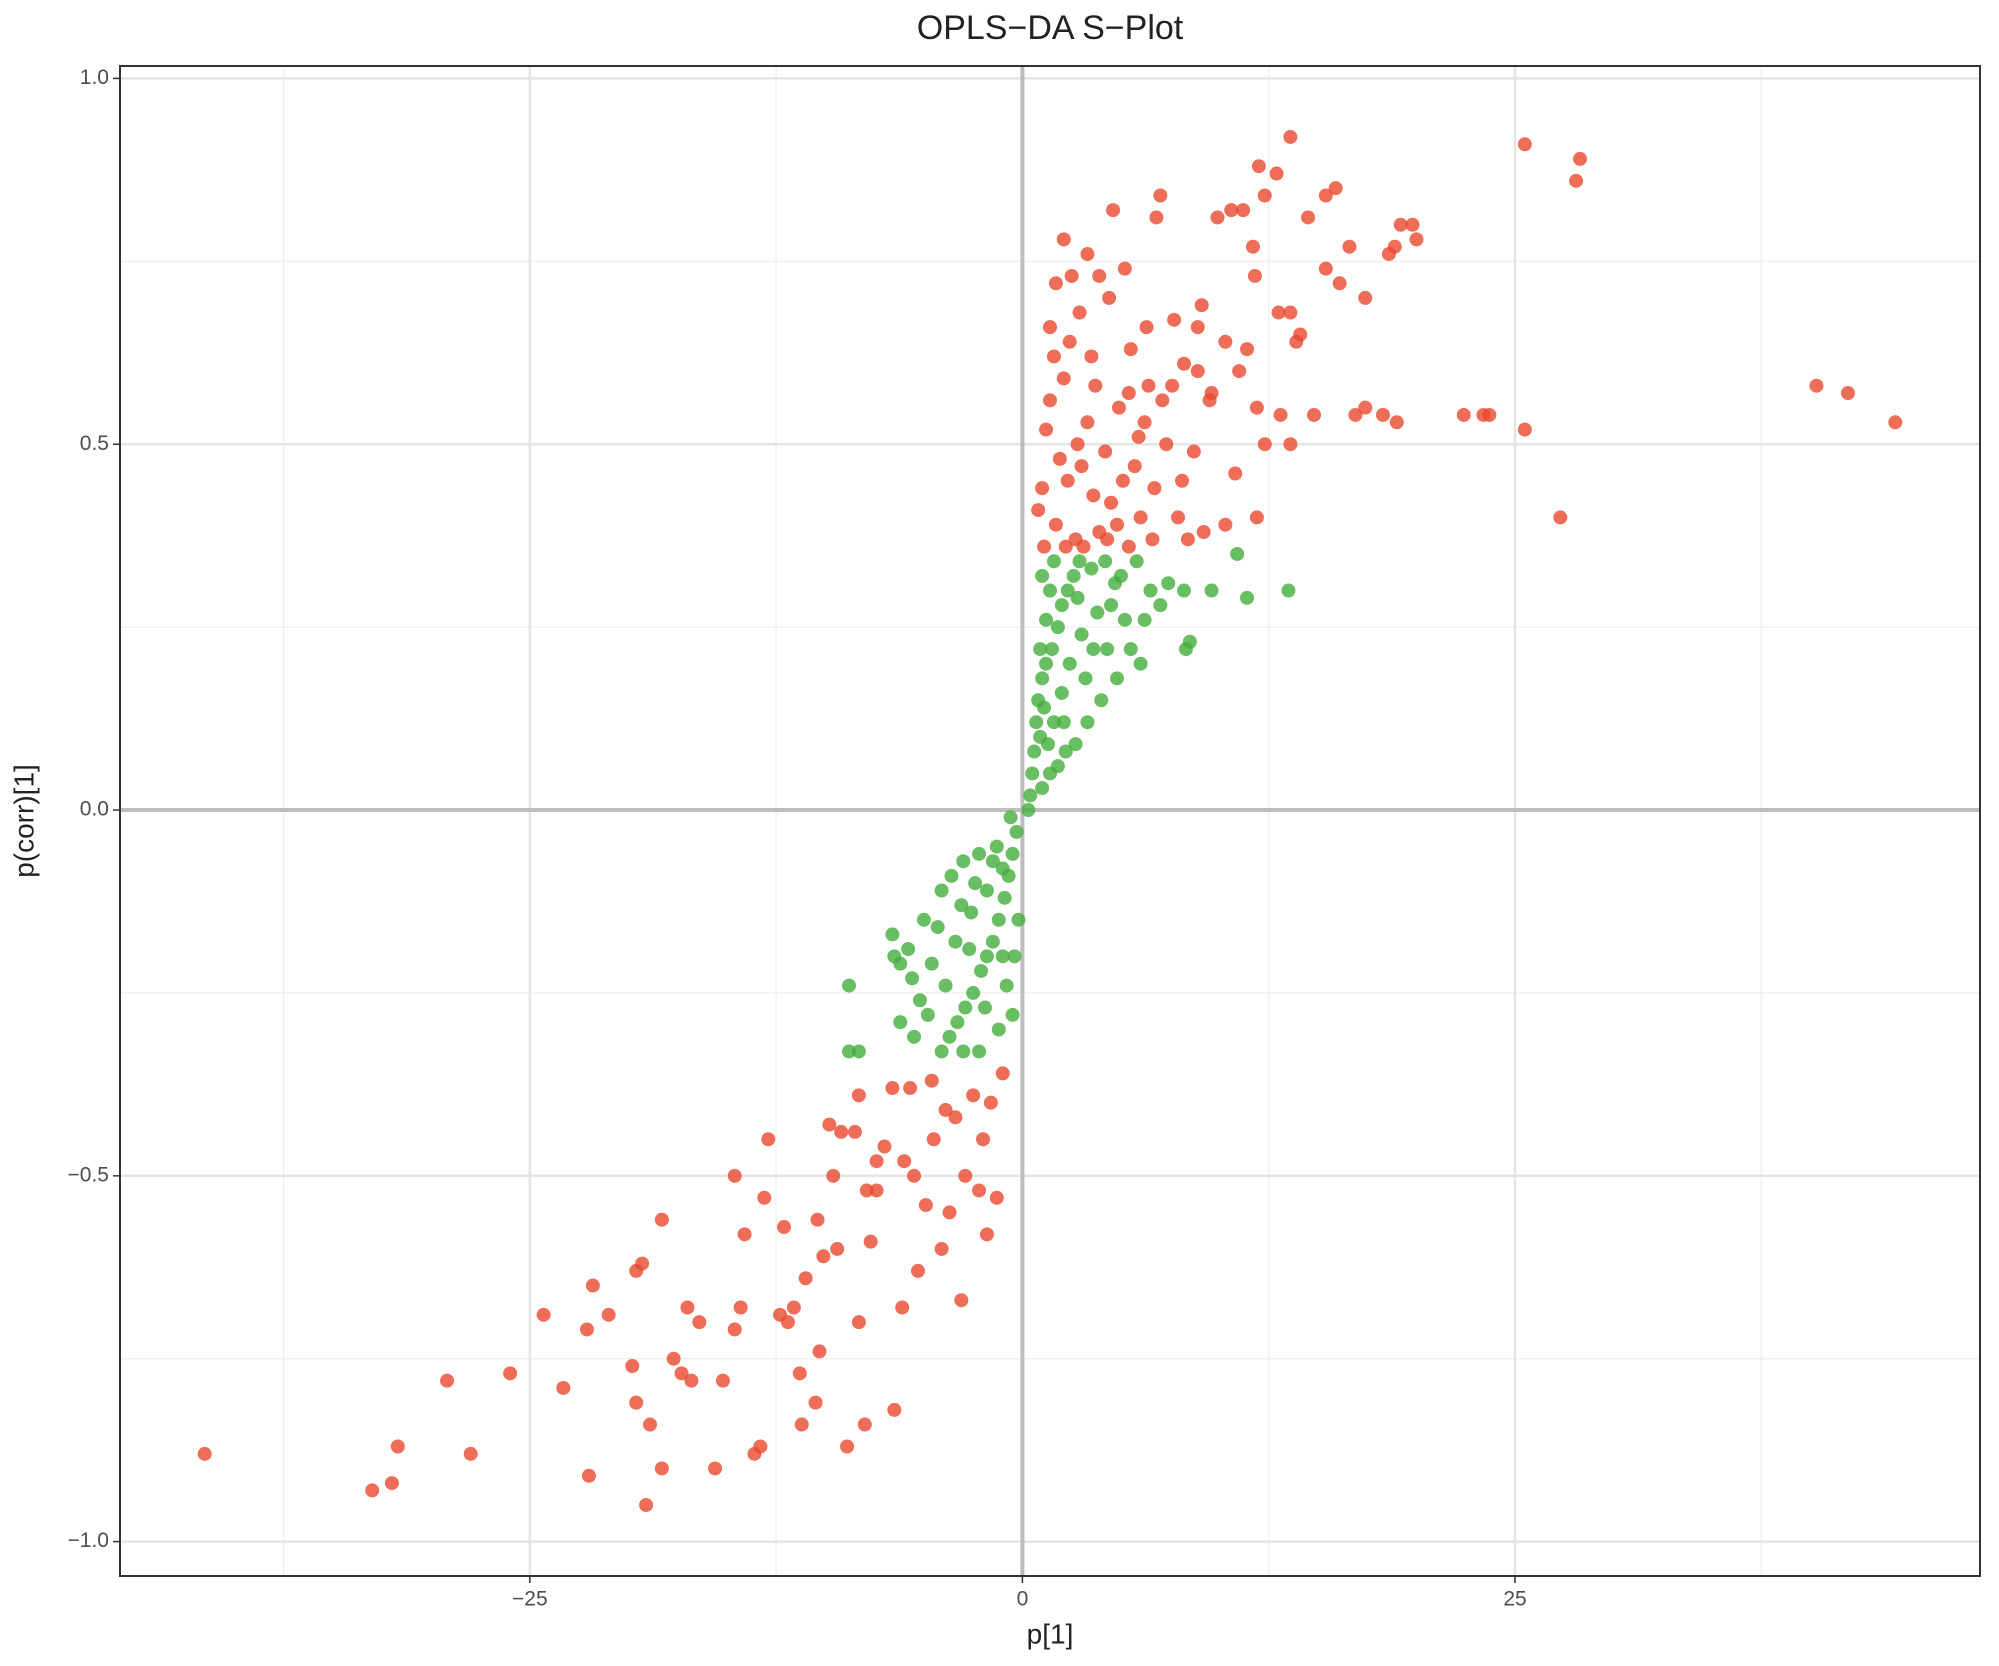 The width and height of the screenshot is (1999, 1666). What do you see at coordinates (1050, 28) in the screenshot?
I see `chart-title: OPLS−DA S−Plot` at bounding box center [1050, 28].